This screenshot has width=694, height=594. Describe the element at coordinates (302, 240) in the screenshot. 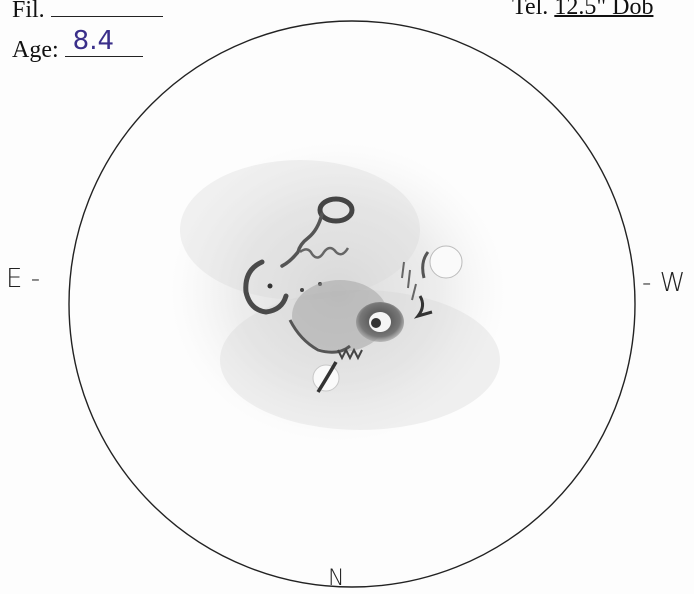

I see `upper-ridge` at that location.